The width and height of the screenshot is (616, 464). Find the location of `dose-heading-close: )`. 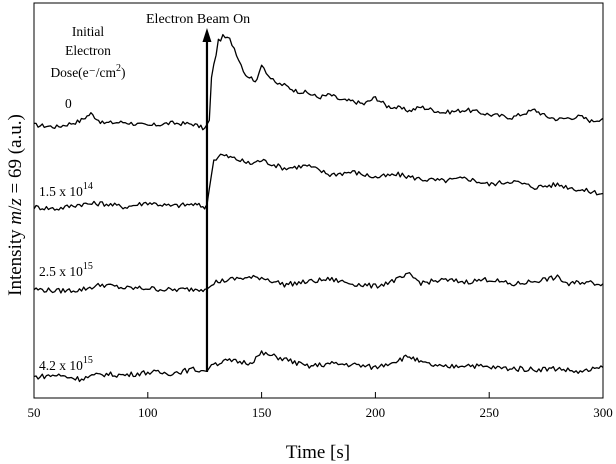

dose-heading-close: ) is located at coordinates (123, 72).